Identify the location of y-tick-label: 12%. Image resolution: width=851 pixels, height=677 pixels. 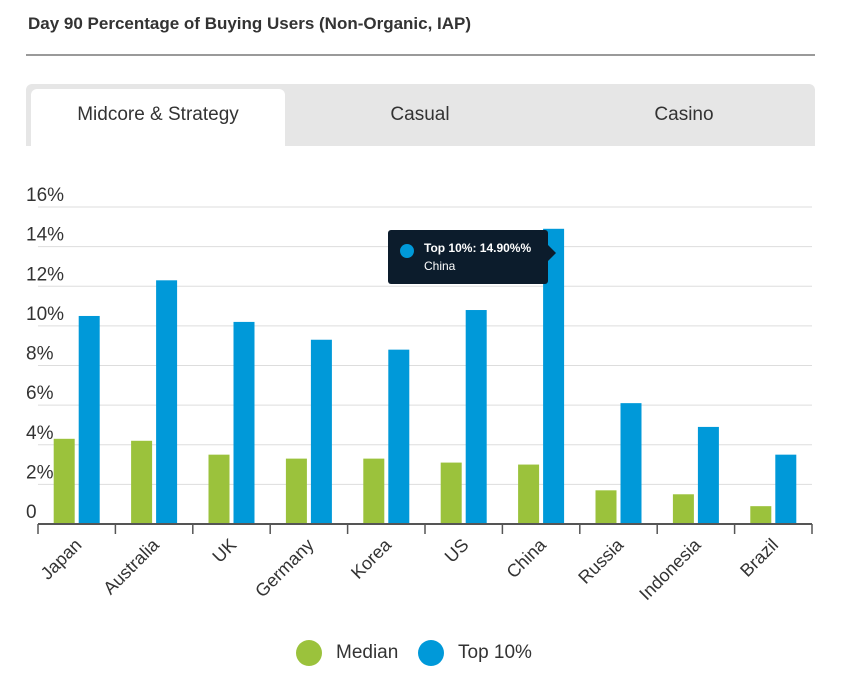
(45, 274).